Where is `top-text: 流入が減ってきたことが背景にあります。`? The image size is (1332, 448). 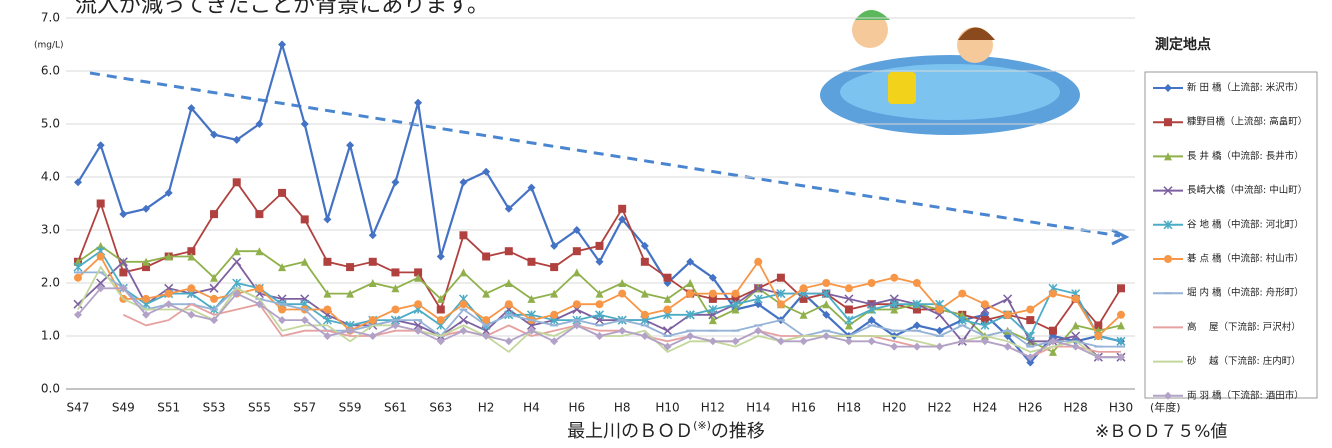
top-text: 流入が減ってきたことが背景にあります。 is located at coordinates (282, 9).